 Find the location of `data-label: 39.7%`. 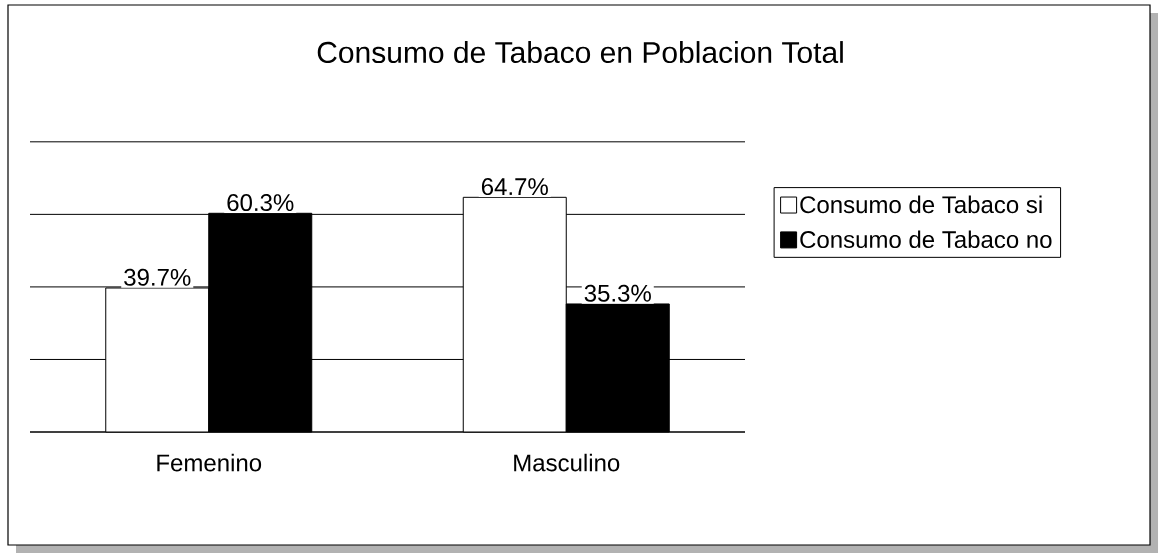

data-label: 39.7% is located at coordinates (157, 277).